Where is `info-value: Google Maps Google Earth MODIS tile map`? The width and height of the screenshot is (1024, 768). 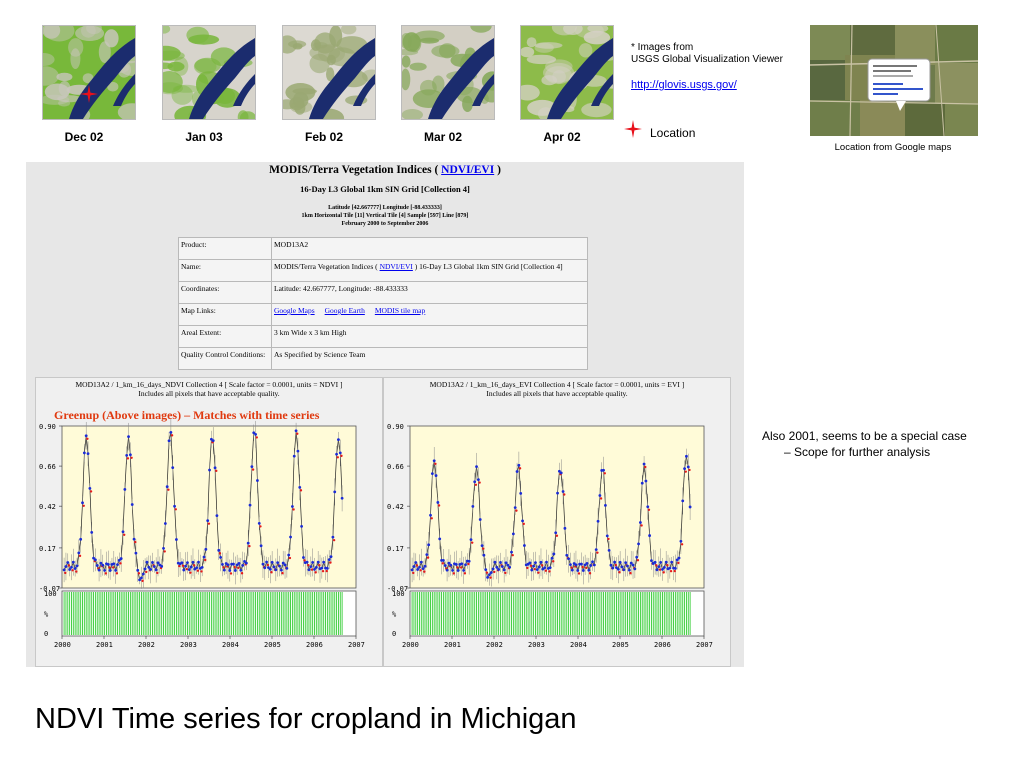 info-value: Google Maps Google Earth MODIS tile map is located at coordinates (429, 314).